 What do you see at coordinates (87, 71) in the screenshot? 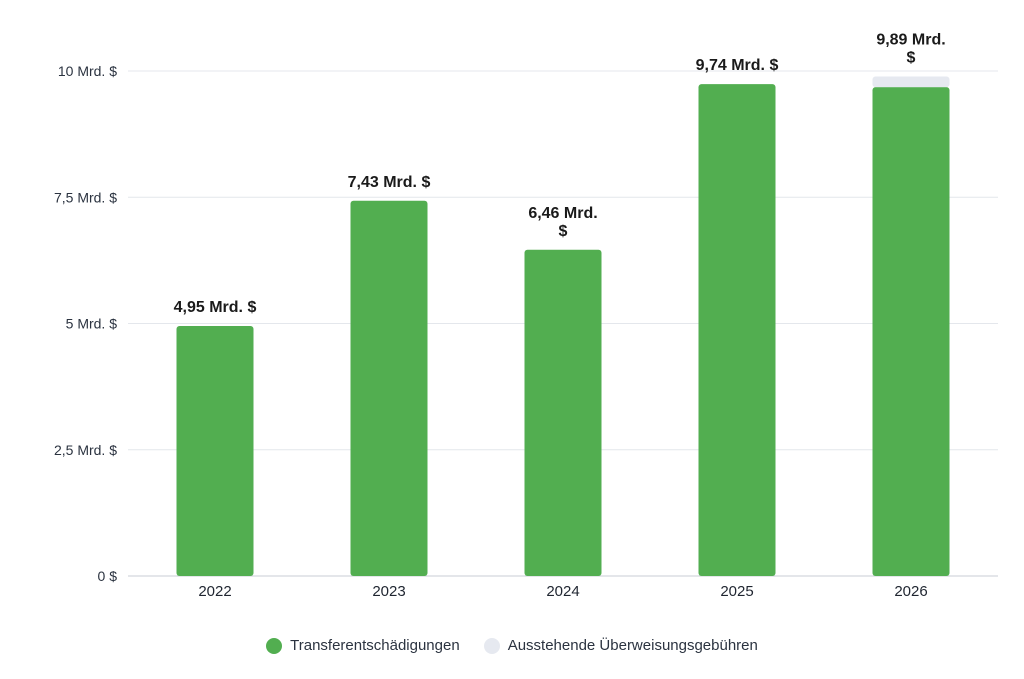
I see `y-tick-label: 10 Mrd. $` at bounding box center [87, 71].